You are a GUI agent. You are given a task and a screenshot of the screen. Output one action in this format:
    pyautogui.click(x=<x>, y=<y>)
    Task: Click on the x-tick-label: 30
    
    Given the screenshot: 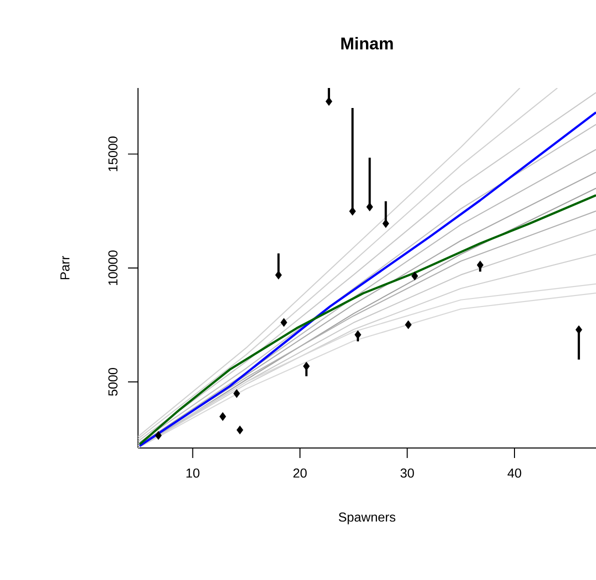 What is the action you would take?
    pyautogui.click(x=407, y=473)
    